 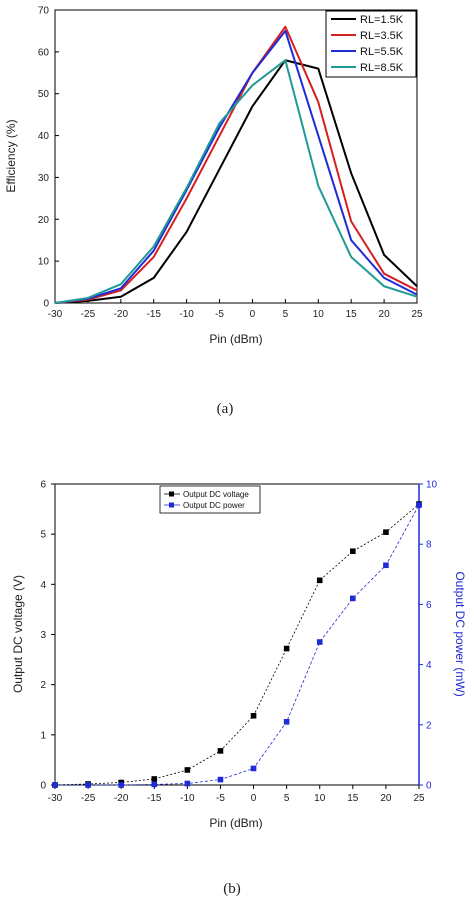 I want to click on chart-b-x-tick-label: 20, so click(x=386, y=798).